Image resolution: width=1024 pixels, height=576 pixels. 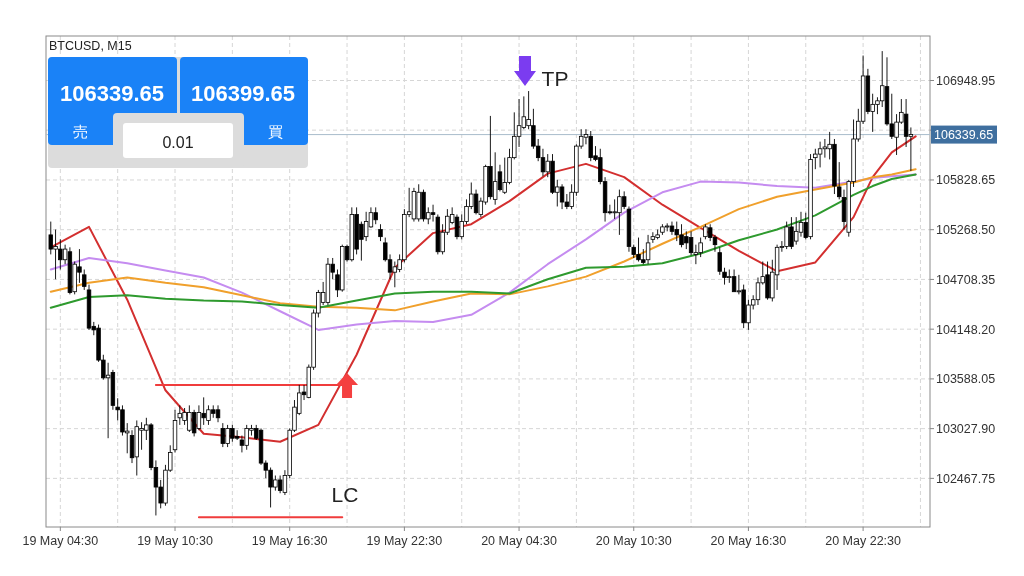 What do you see at coordinates (964, 135) in the screenshot?
I see `ref-line-label: 106339.65` at bounding box center [964, 135].